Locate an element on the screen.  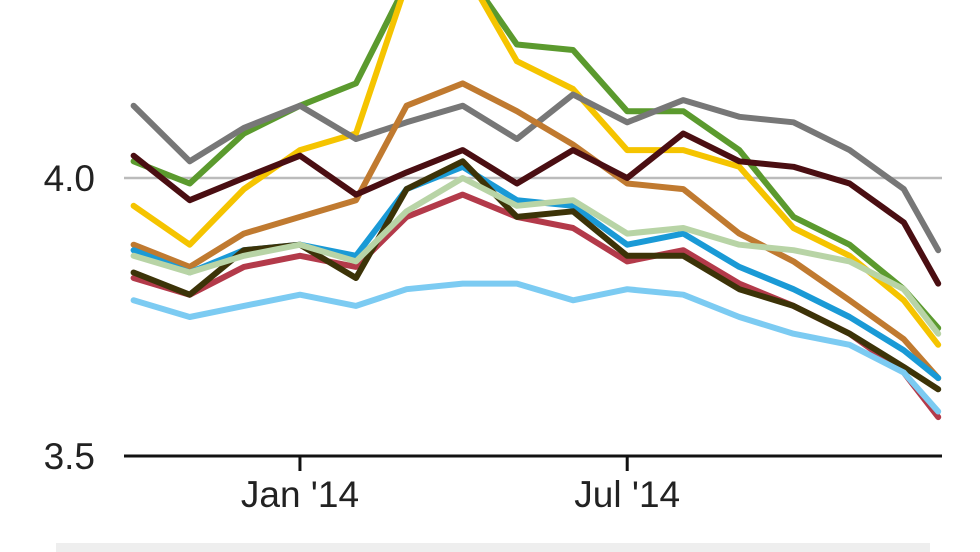
y-tick-label-1: 3.5 is located at coordinates (69, 456).